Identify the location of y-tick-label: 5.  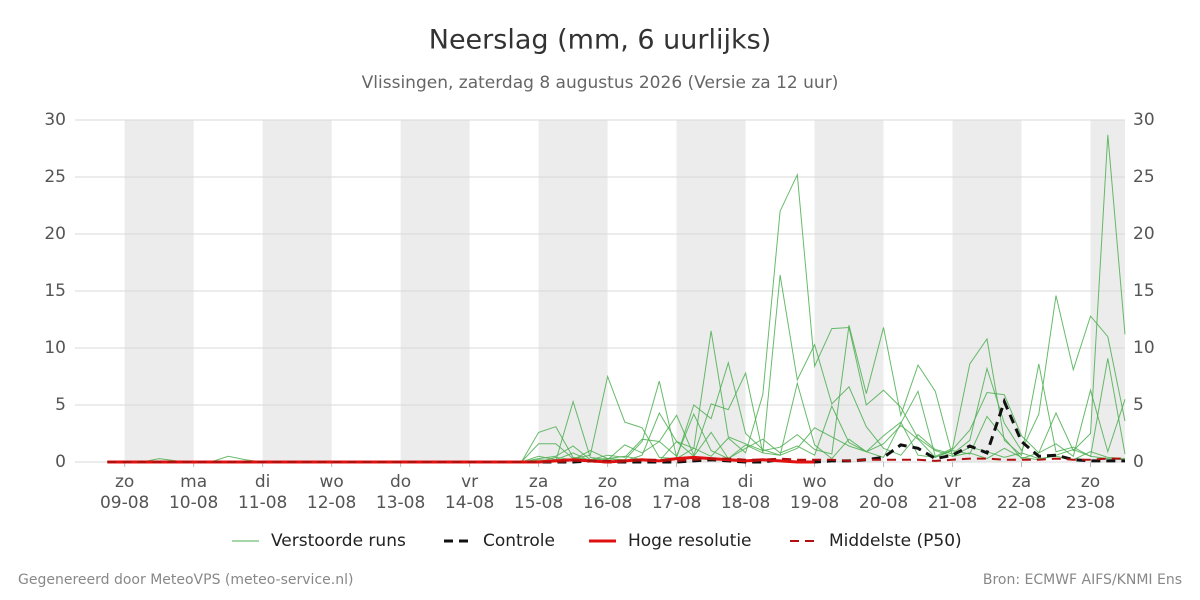
(60, 405).